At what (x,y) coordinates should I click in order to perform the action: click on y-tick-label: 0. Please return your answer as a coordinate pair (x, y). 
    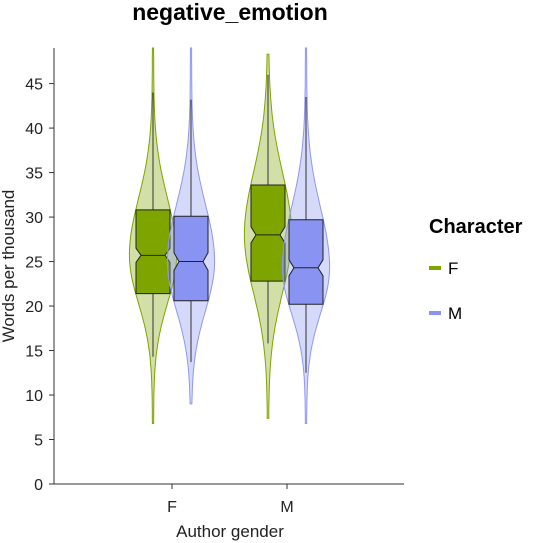
    Looking at the image, I should click on (38, 485).